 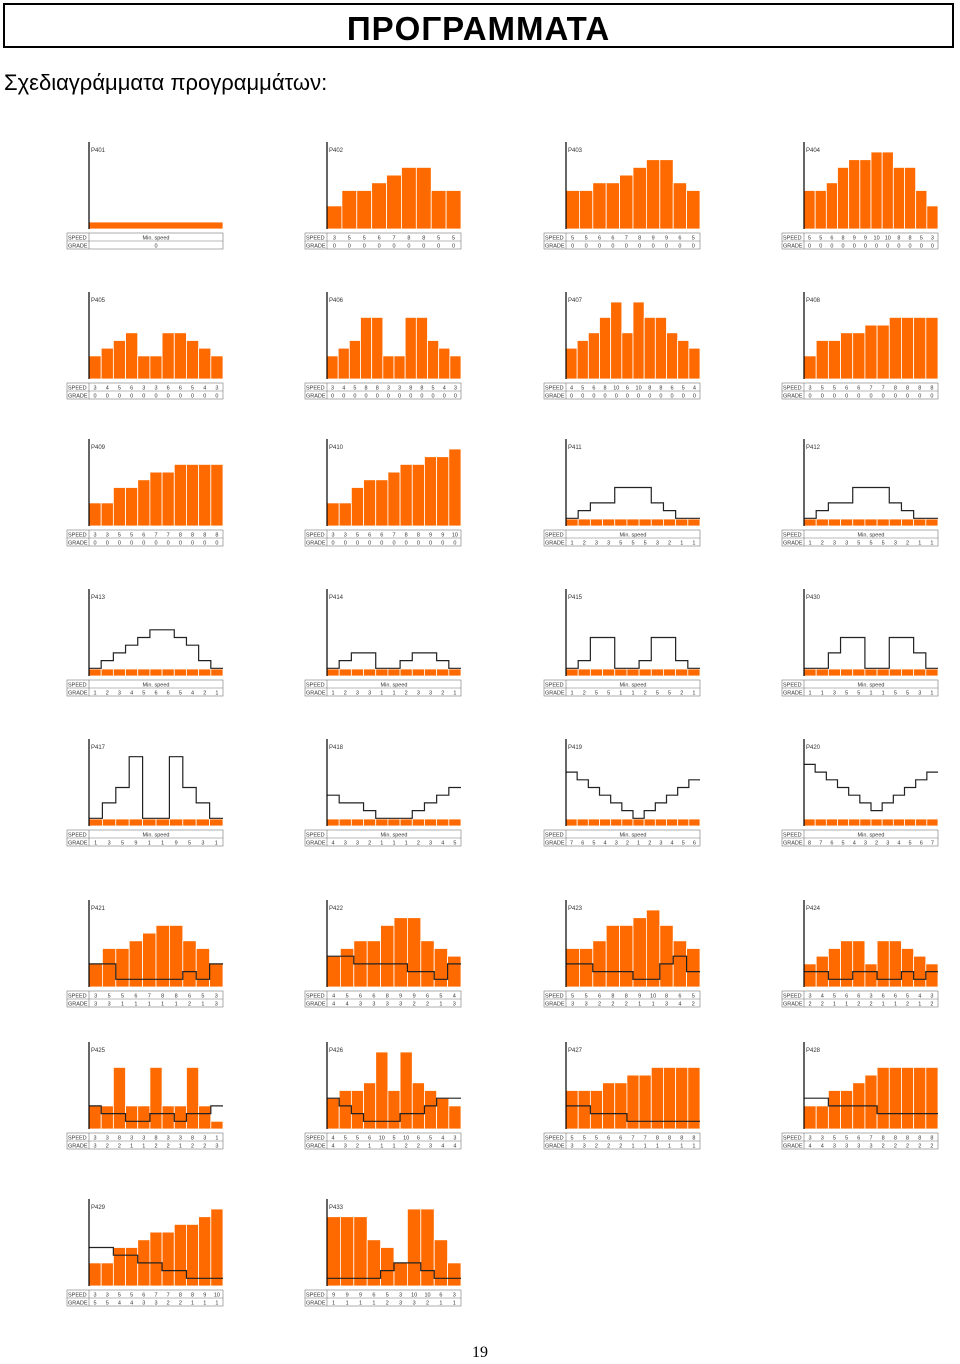 What do you see at coordinates (871, 836) in the screenshot?
I see `speed-value: Min. speed` at bounding box center [871, 836].